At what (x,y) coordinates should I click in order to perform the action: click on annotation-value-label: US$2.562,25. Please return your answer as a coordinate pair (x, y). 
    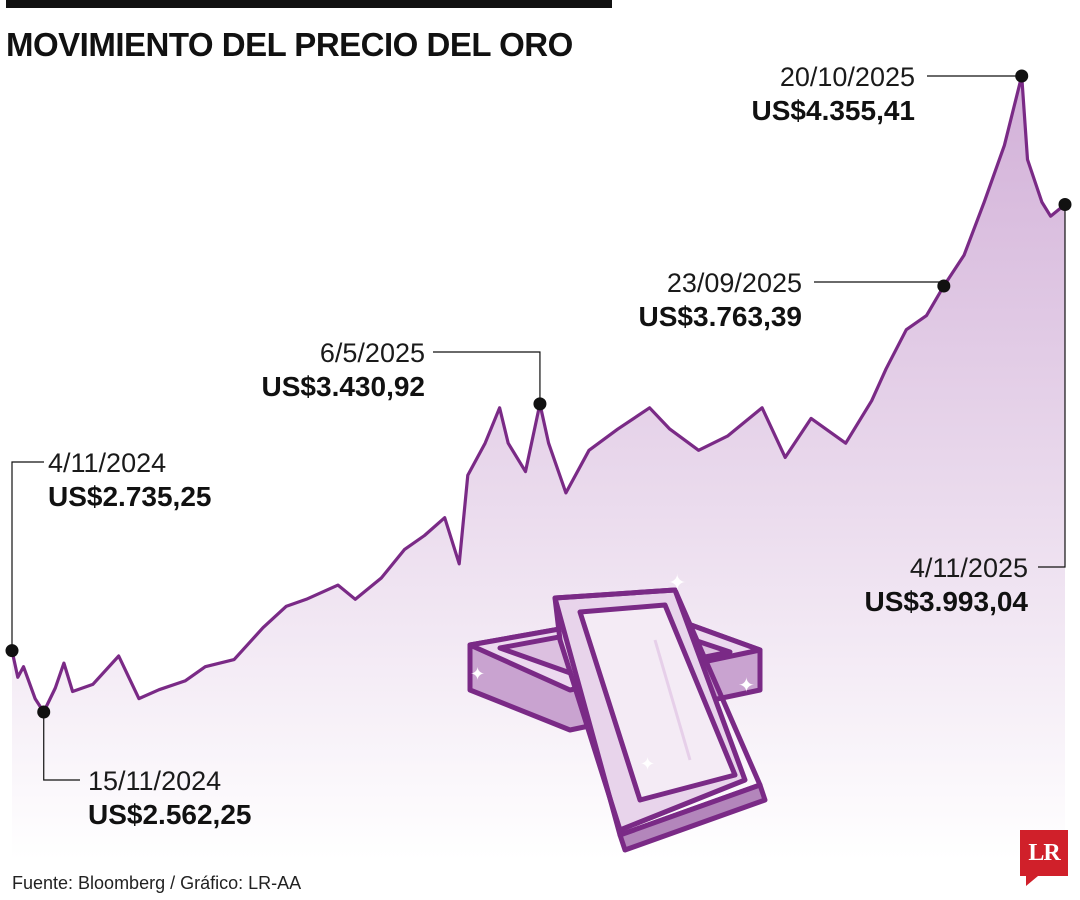
    Looking at the image, I should click on (169, 814).